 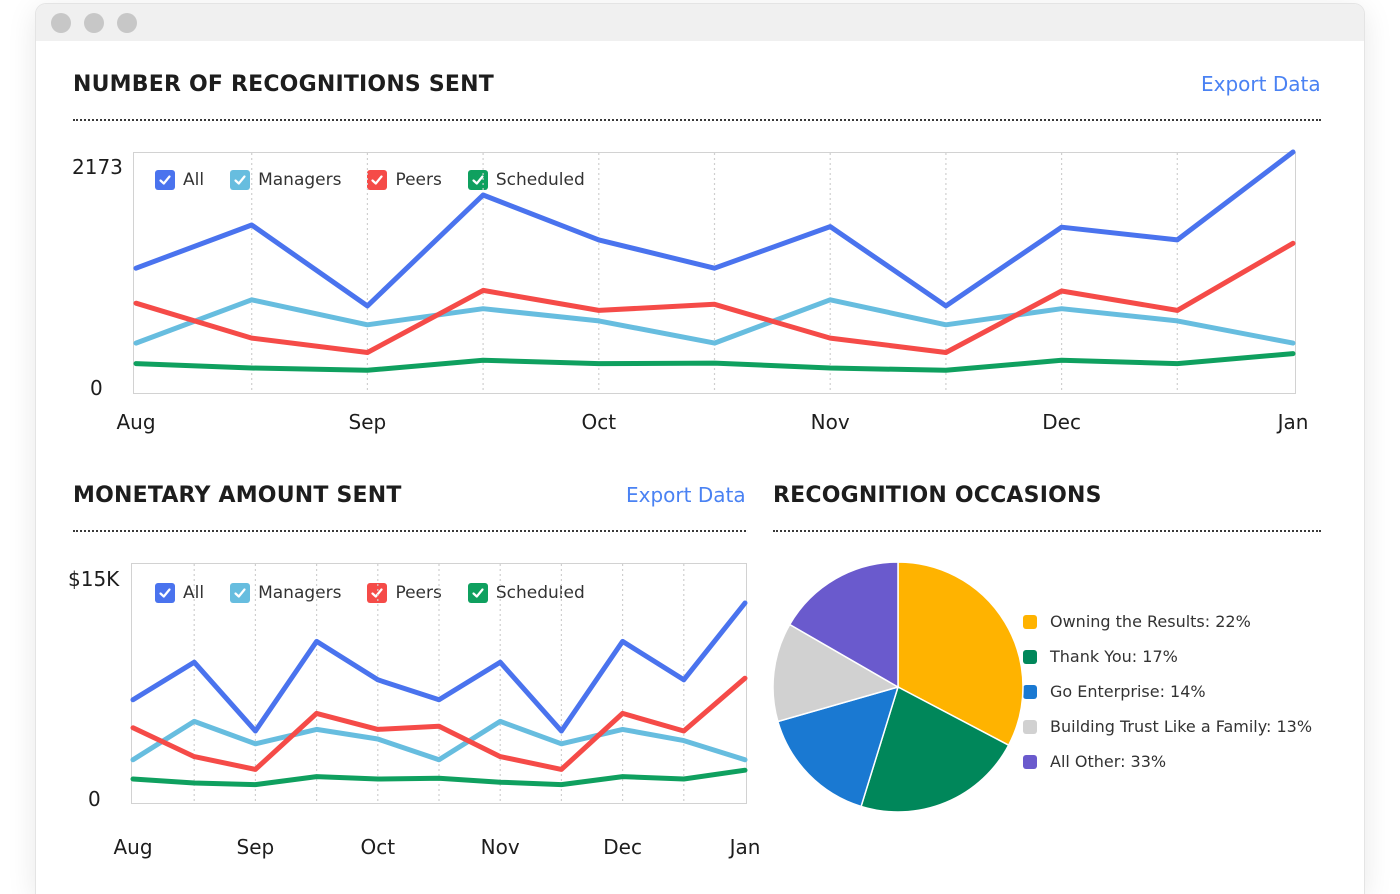 What do you see at coordinates (599, 422) in the screenshot?
I see `recognitions-x-tick-label: Oct` at bounding box center [599, 422].